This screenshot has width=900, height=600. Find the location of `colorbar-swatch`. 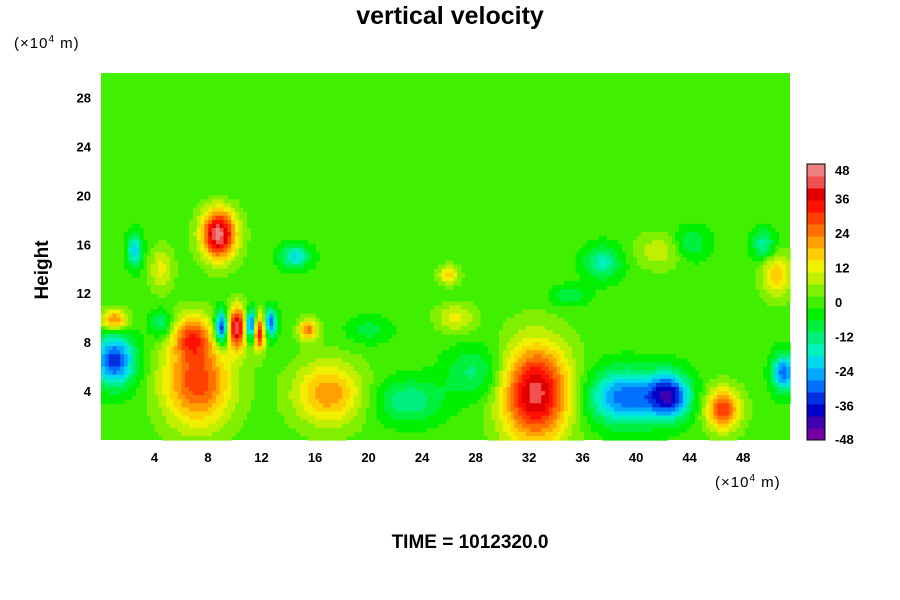

colorbar-swatch is located at coordinates (816, 326).